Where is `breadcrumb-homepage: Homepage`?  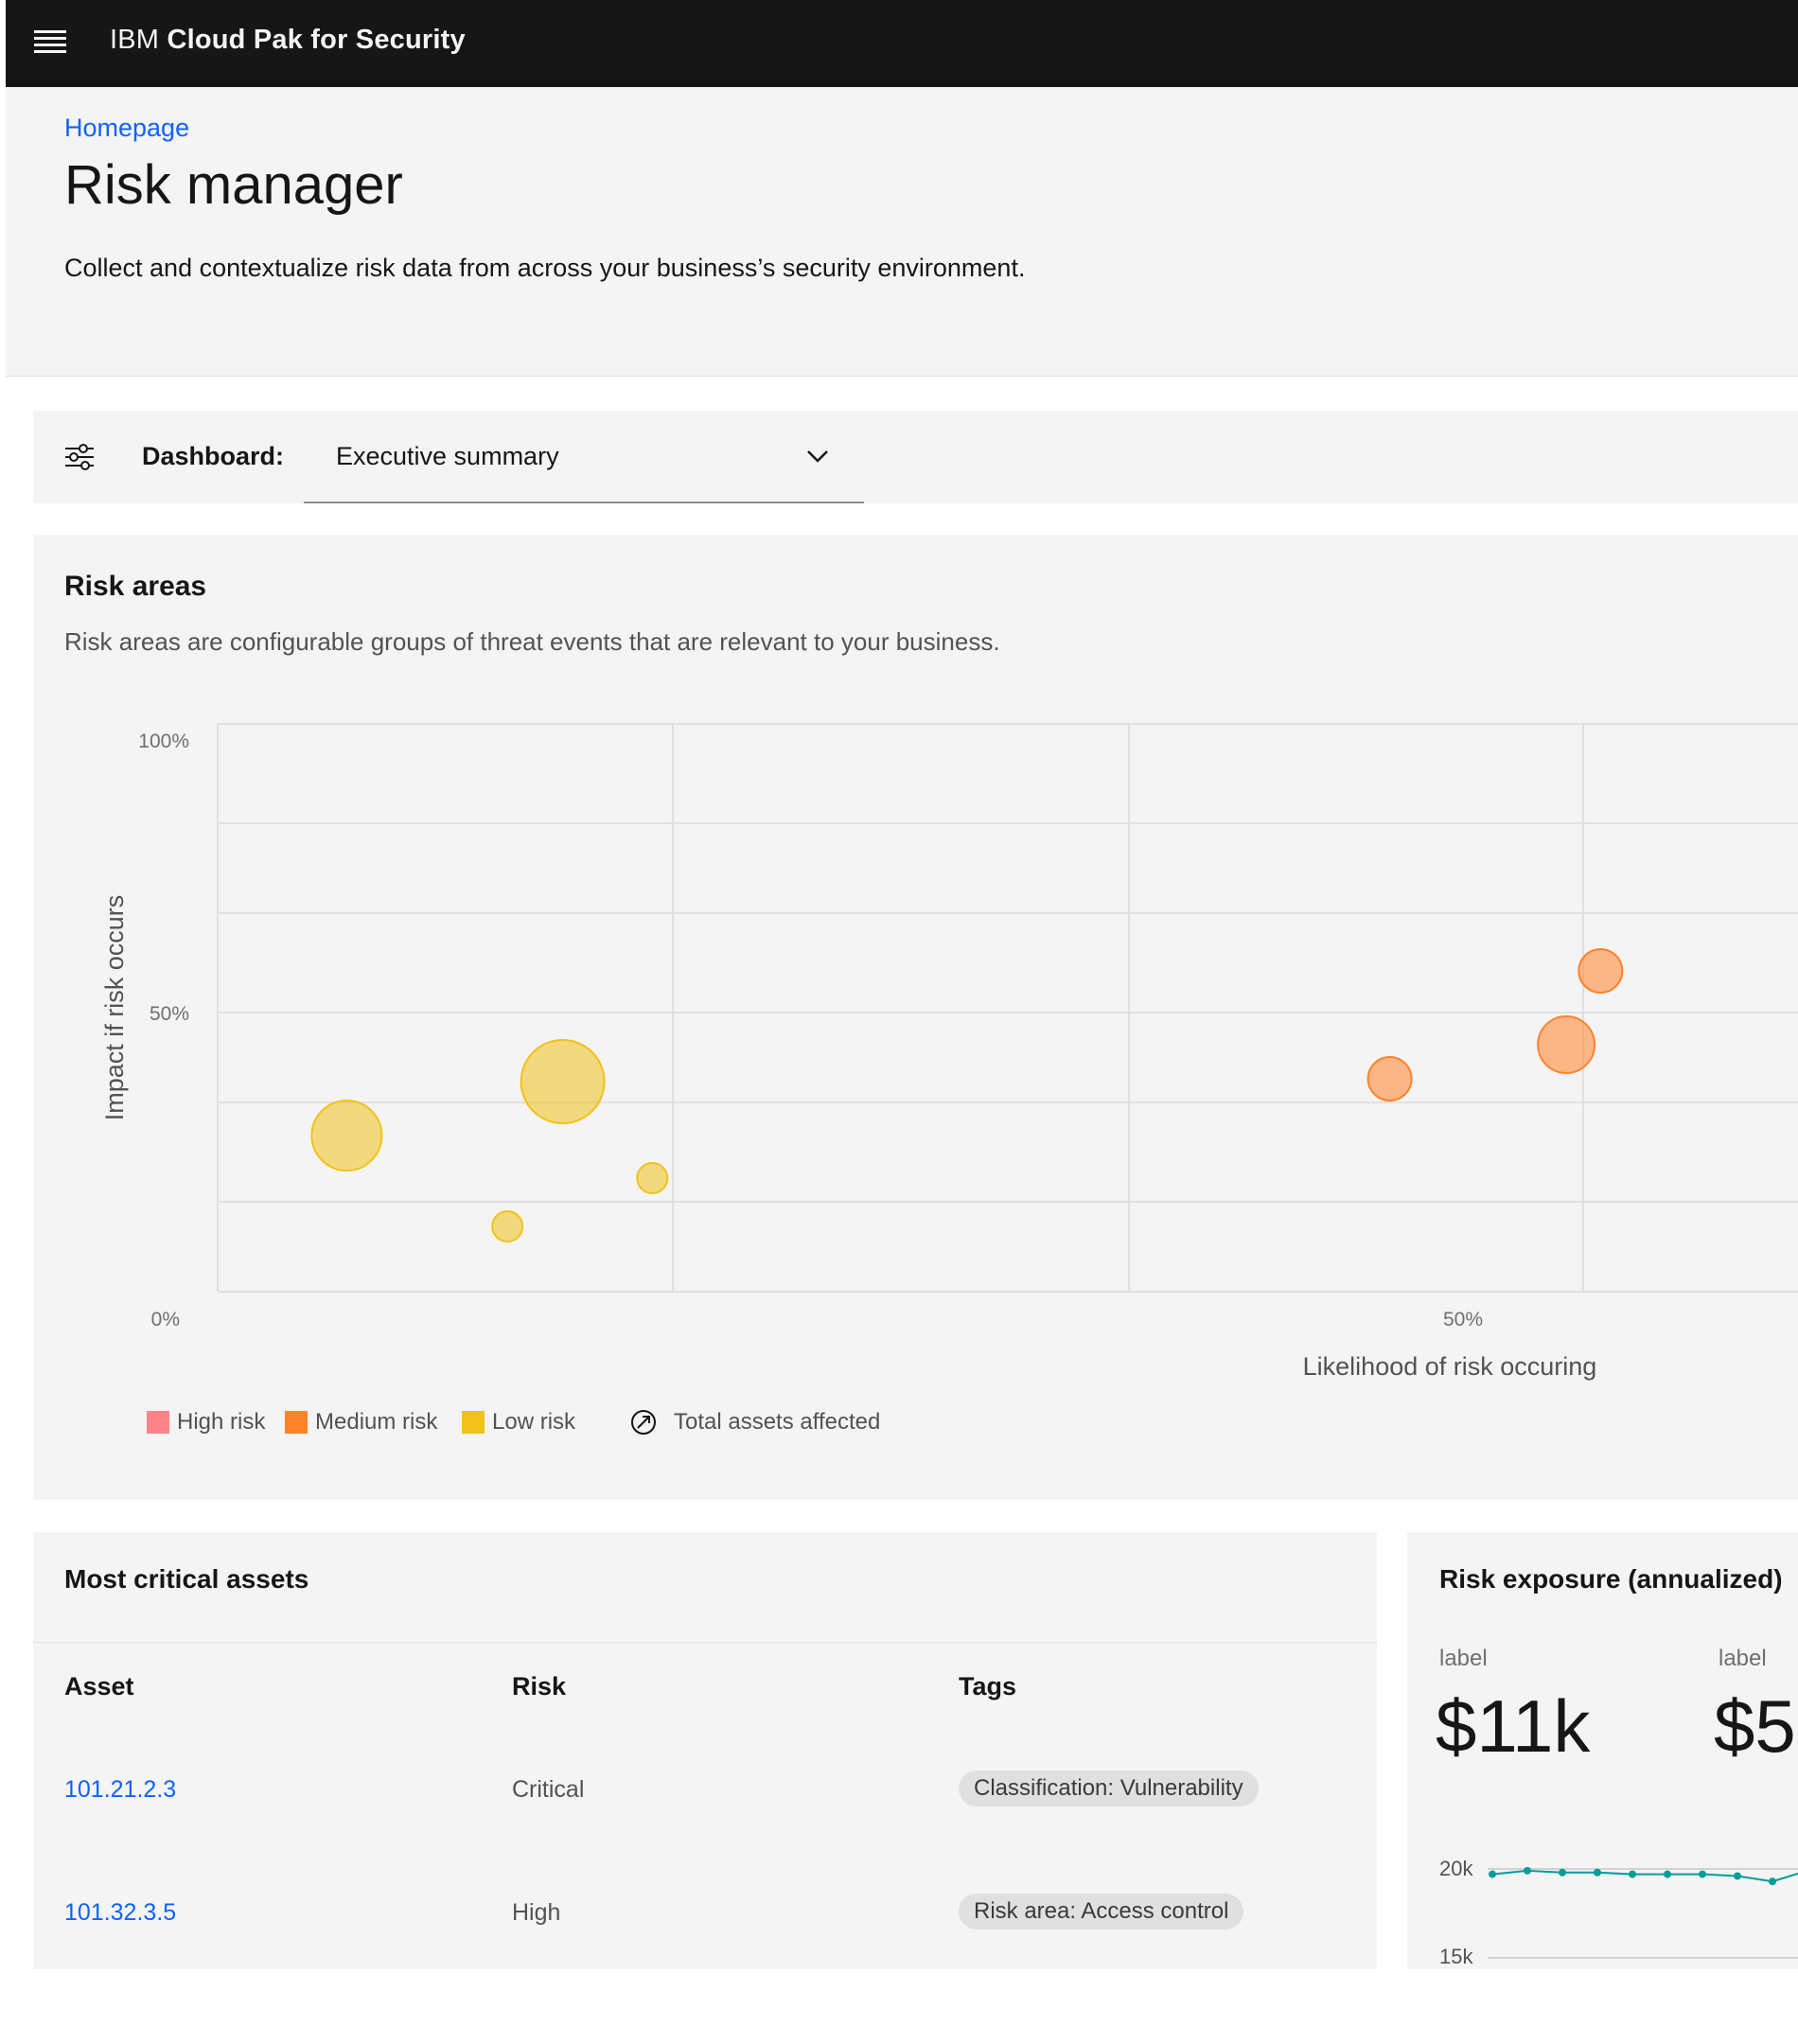
breadcrumb-homepage: Homepage is located at coordinates (127, 128).